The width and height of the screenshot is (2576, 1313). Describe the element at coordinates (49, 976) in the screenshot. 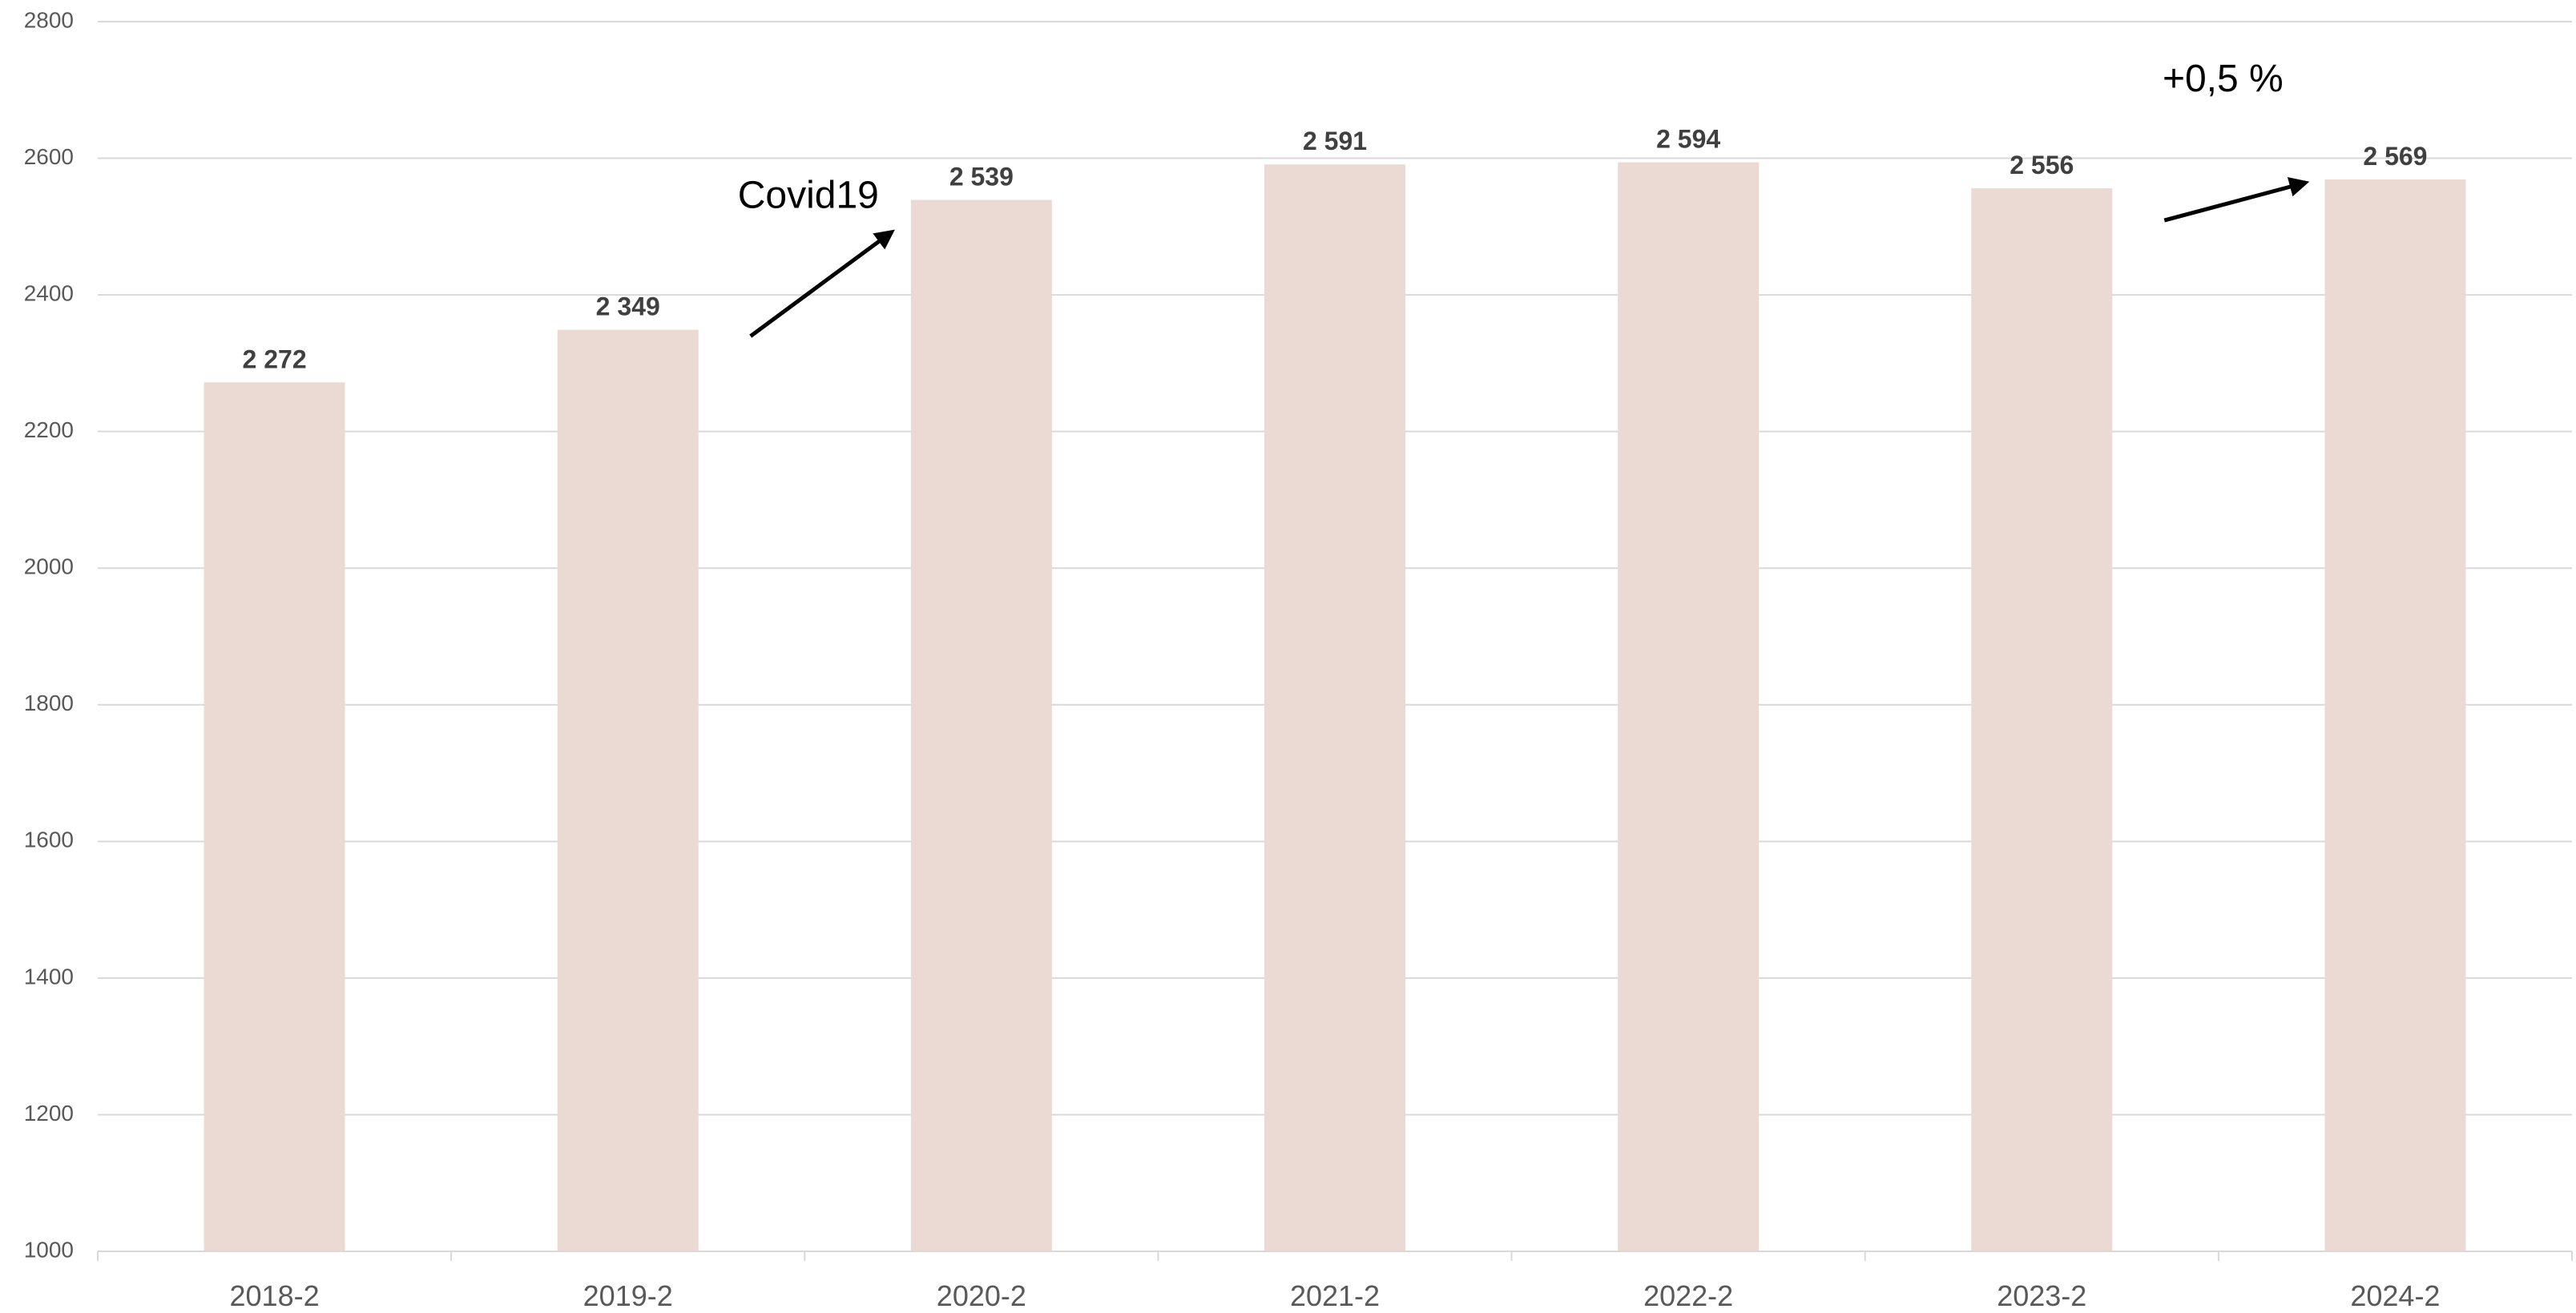

I see `y-tick-label: 1400` at that location.